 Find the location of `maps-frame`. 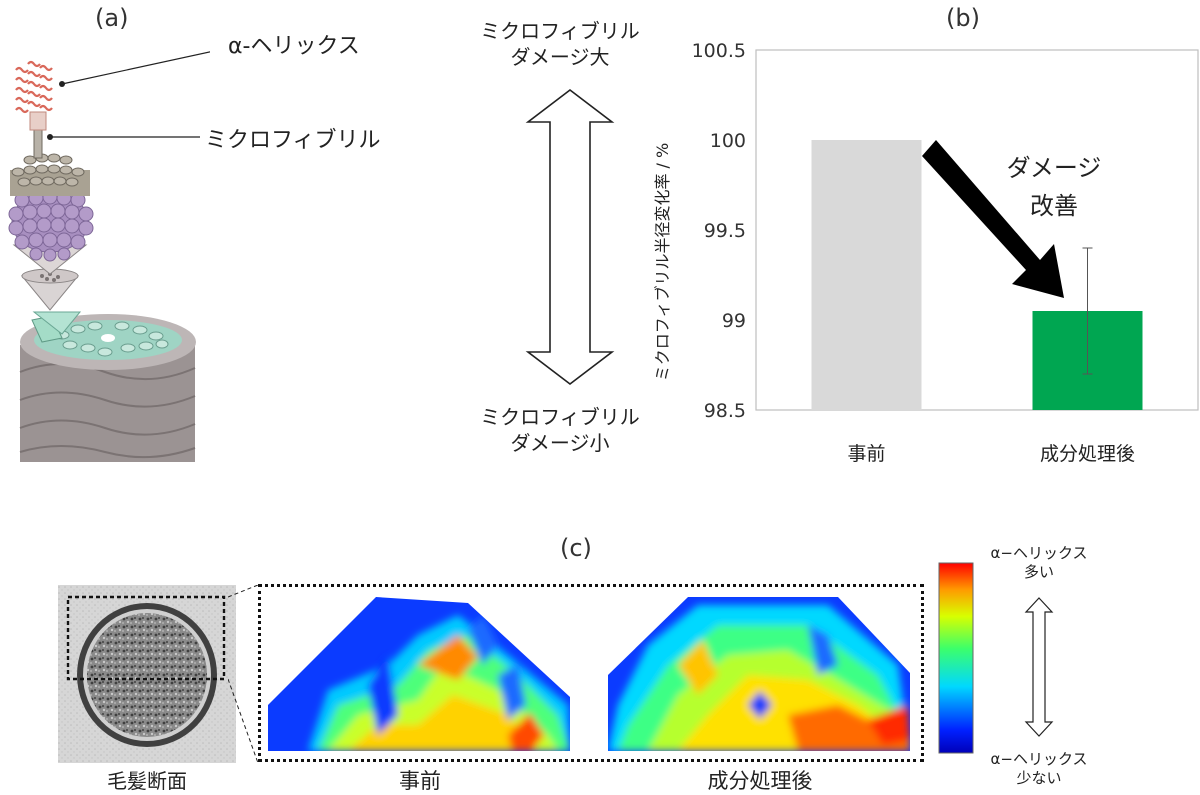

maps-frame is located at coordinates (591, 673).